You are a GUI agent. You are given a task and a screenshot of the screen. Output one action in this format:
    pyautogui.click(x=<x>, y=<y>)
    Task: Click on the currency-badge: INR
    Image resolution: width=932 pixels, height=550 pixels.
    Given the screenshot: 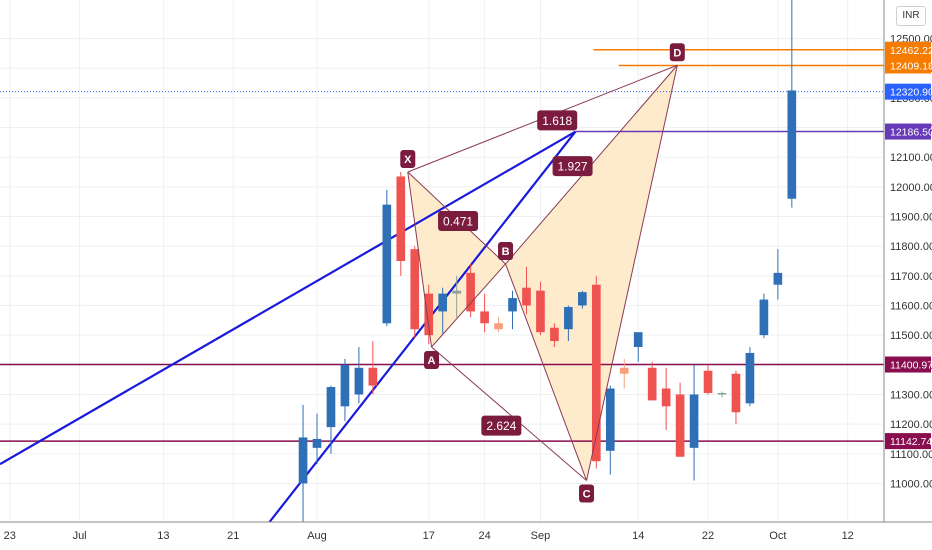 What is the action you would take?
    pyautogui.click(x=911, y=16)
    